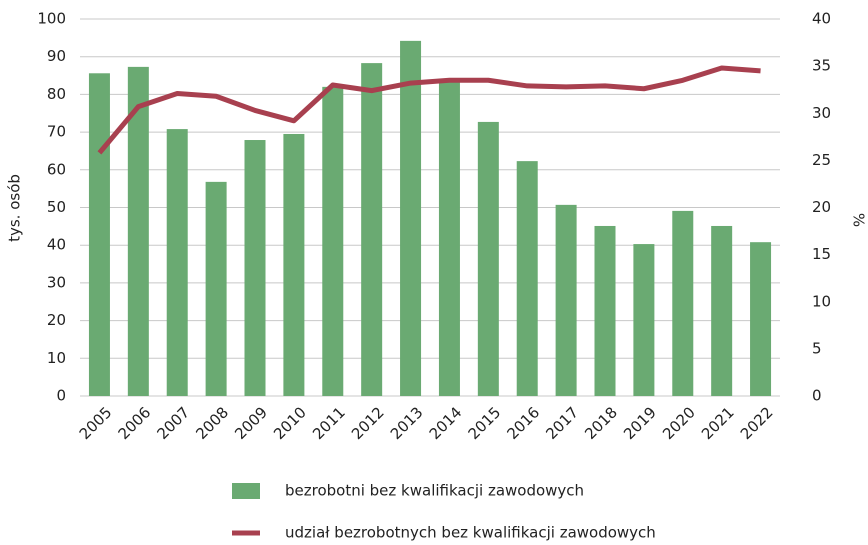 The image size is (868, 545). I want to click on y2-tick-label: 30, so click(821, 113).